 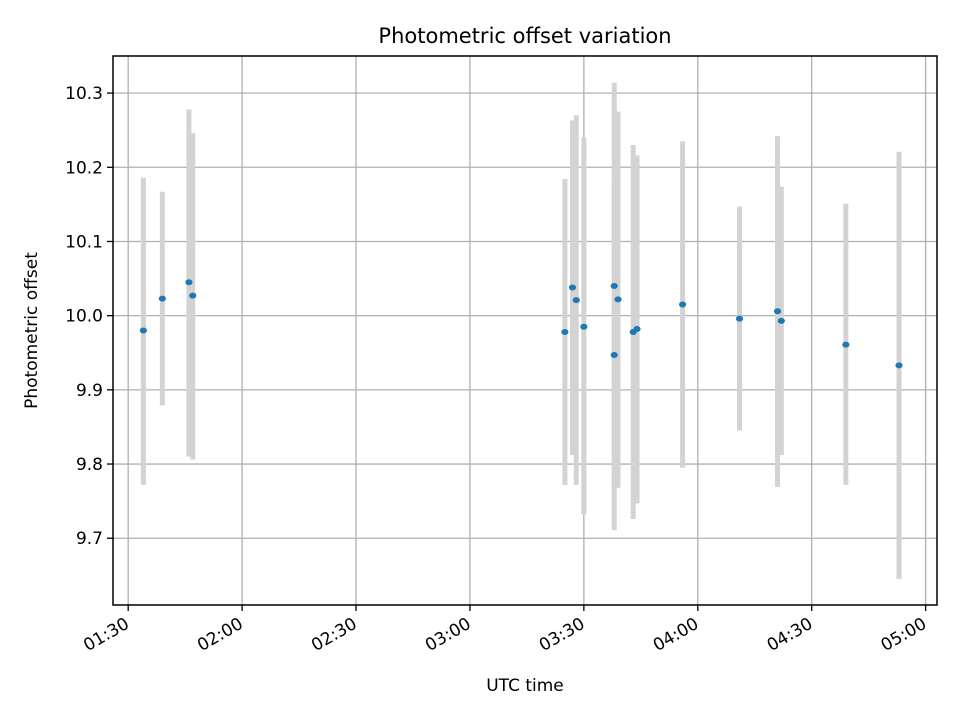 What do you see at coordinates (790, 635) in the screenshot?
I see `x-tick-label: 04:30` at bounding box center [790, 635].